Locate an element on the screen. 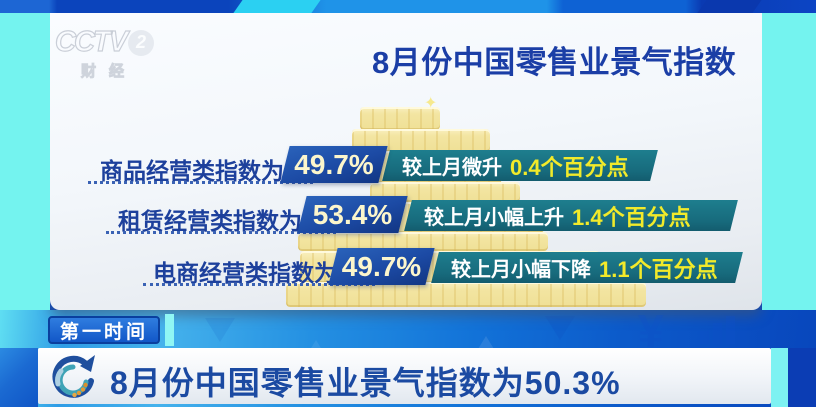 This screenshot has width=816, height=407. top-strip-cyan-slash is located at coordinates (277, 6).